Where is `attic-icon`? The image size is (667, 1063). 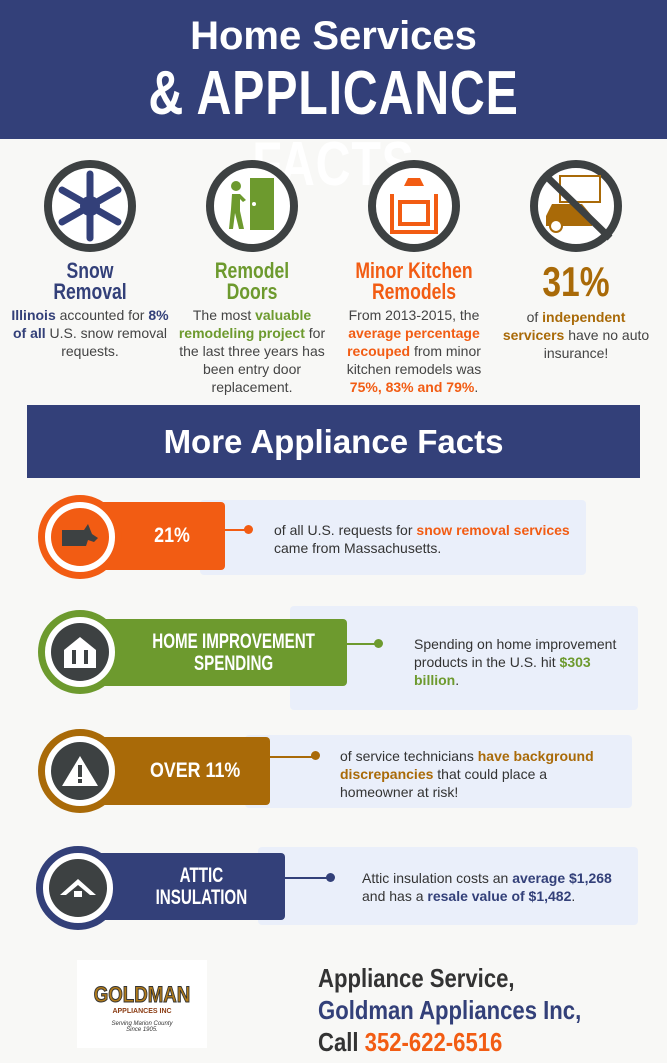
attic-icon is located at coordinates (78, 888).